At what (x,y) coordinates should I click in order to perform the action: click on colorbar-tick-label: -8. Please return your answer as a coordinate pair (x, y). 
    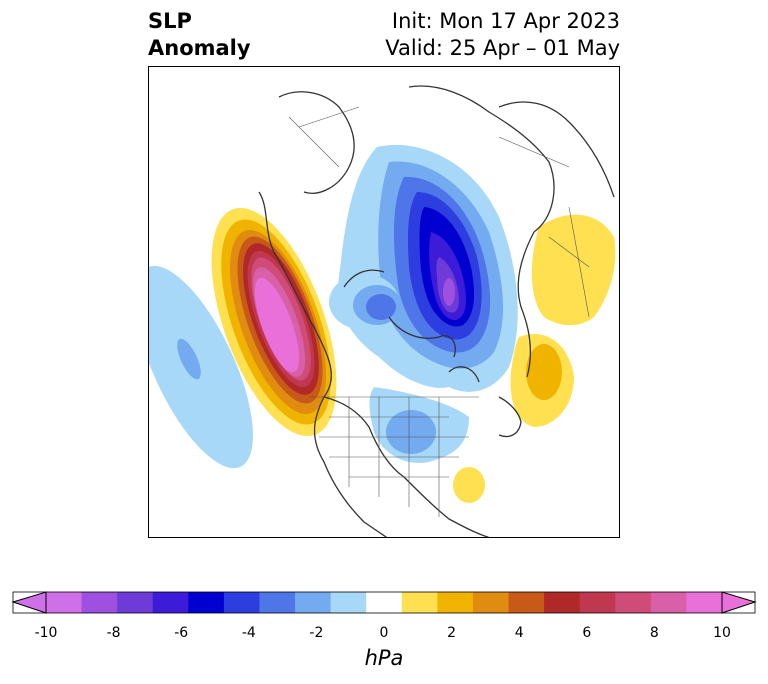
    Looking at the image, I should click on (113, 633).